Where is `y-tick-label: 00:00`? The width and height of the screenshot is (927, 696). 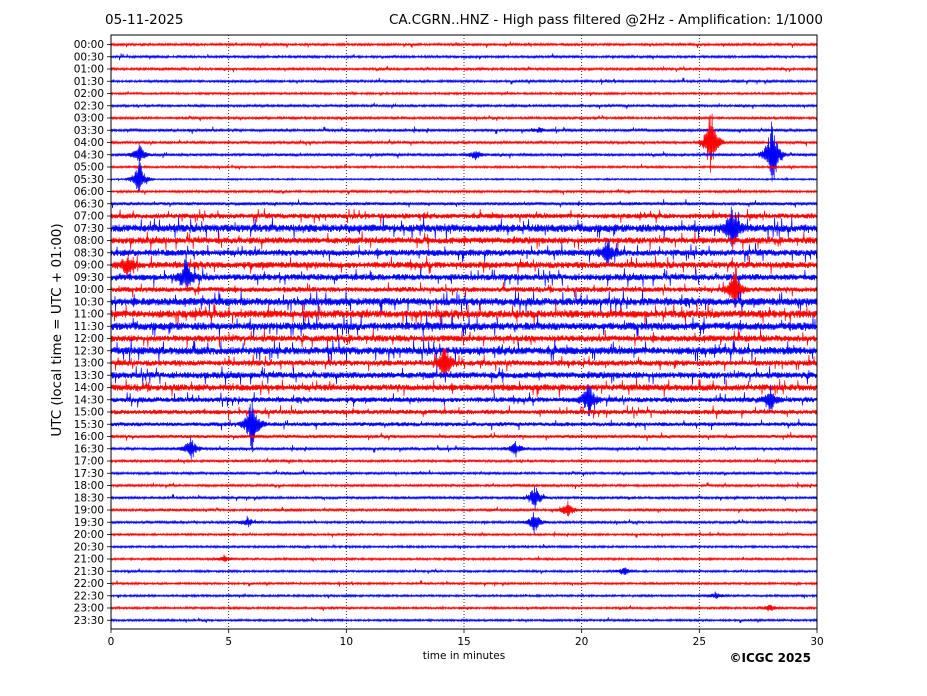 y-tick-label: 00:00 is located at coordinates (89, 45).